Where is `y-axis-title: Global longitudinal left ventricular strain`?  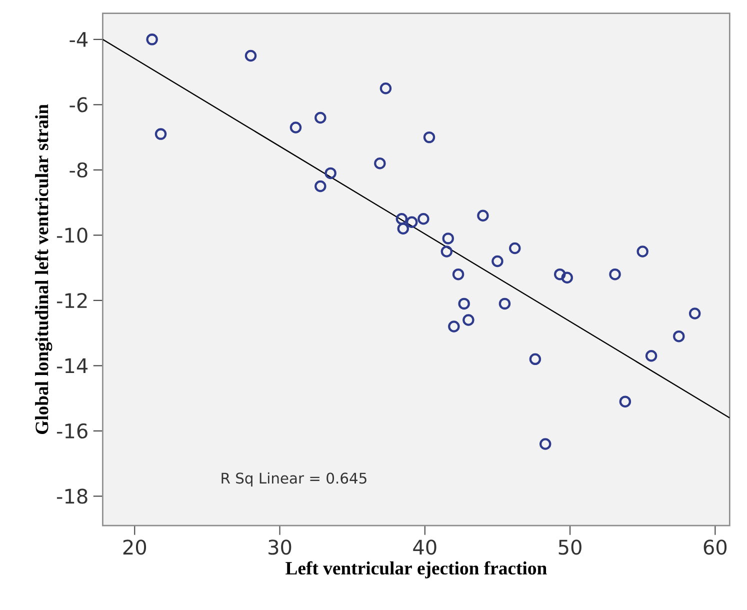 y-axis-title: Global longitudinal left ventricular strain is located at coordinates (43, 269).